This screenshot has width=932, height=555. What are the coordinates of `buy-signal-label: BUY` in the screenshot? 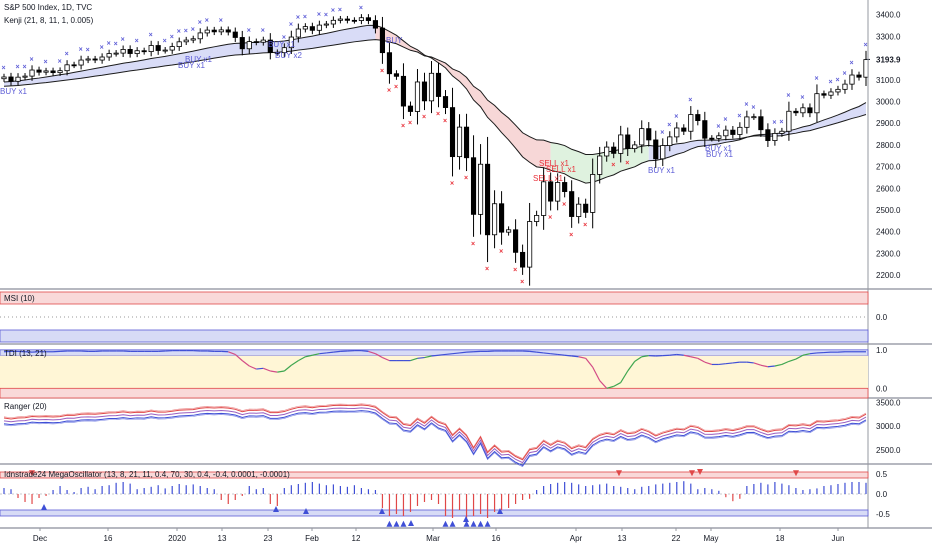 It's located at (394, 40).